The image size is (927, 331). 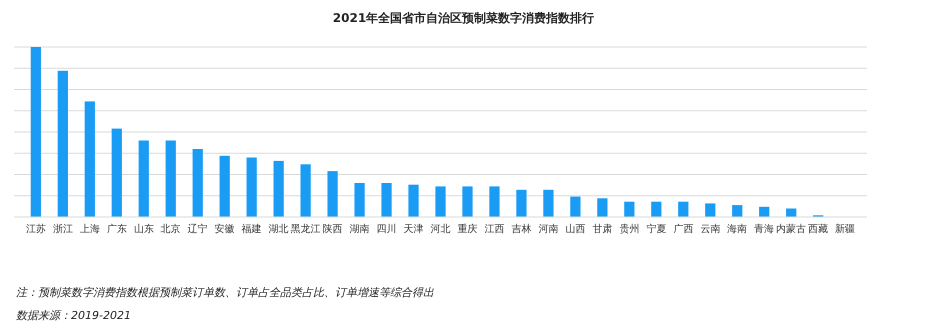 I want to click on x-tick-label: 吉林, so click(x=521, y=229).